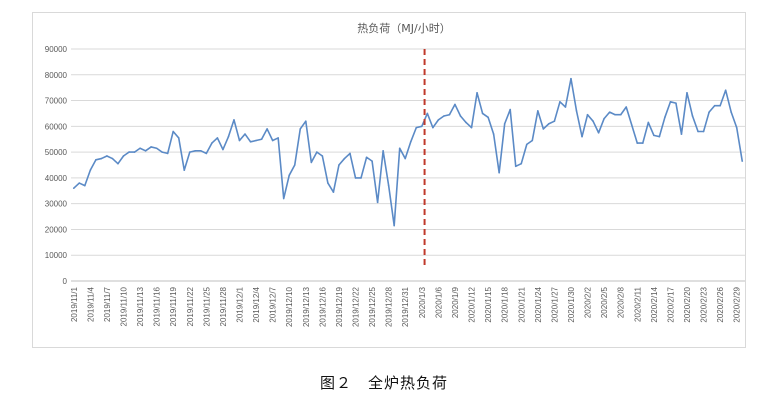 The height and width of the screenshot is (405, 768). What do you see at coordinates (403, 28) in the screenshot?
I see `chart-title: 热负荷（MJ/小时）` at bounding box center [403, 28].